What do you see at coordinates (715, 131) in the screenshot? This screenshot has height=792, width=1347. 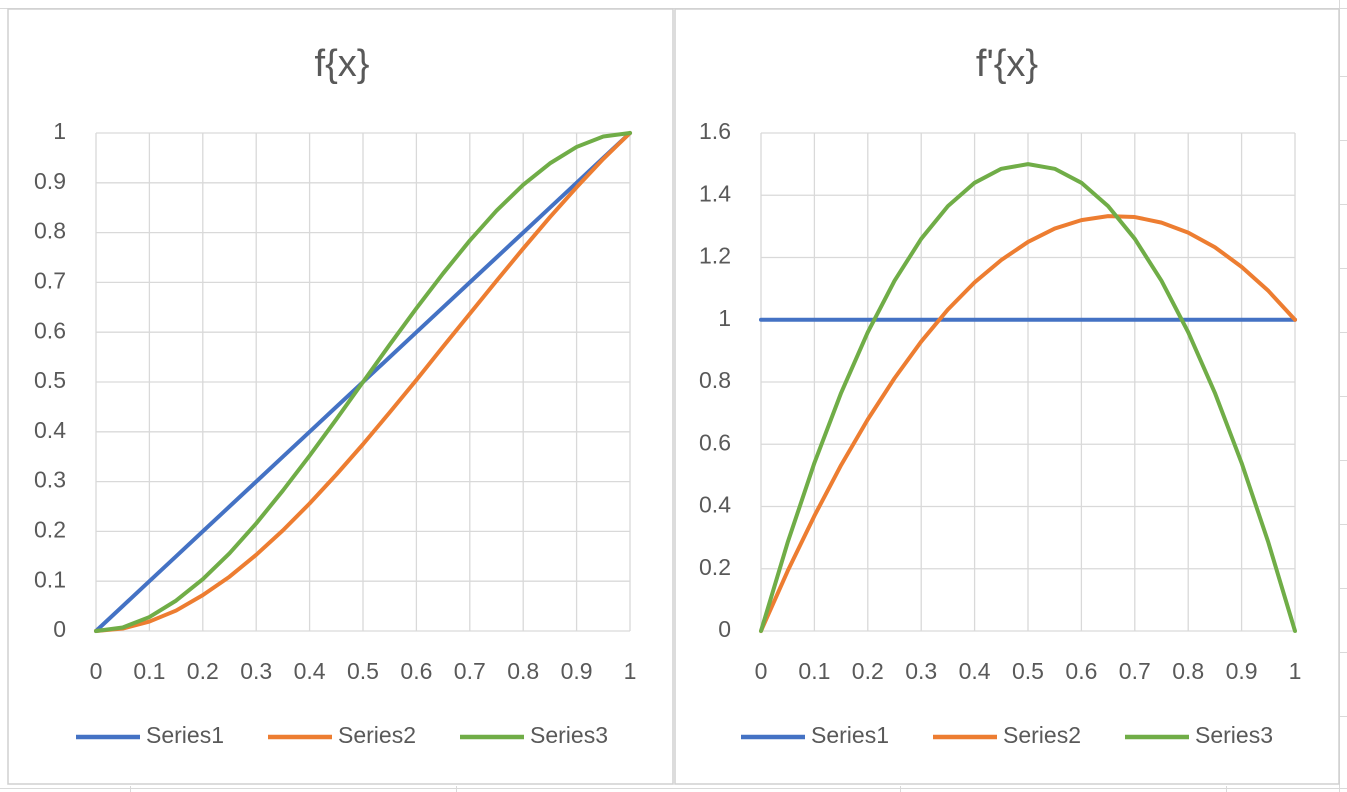 I see `y-tick-label: 1.6` at bounding box center [715, 131].